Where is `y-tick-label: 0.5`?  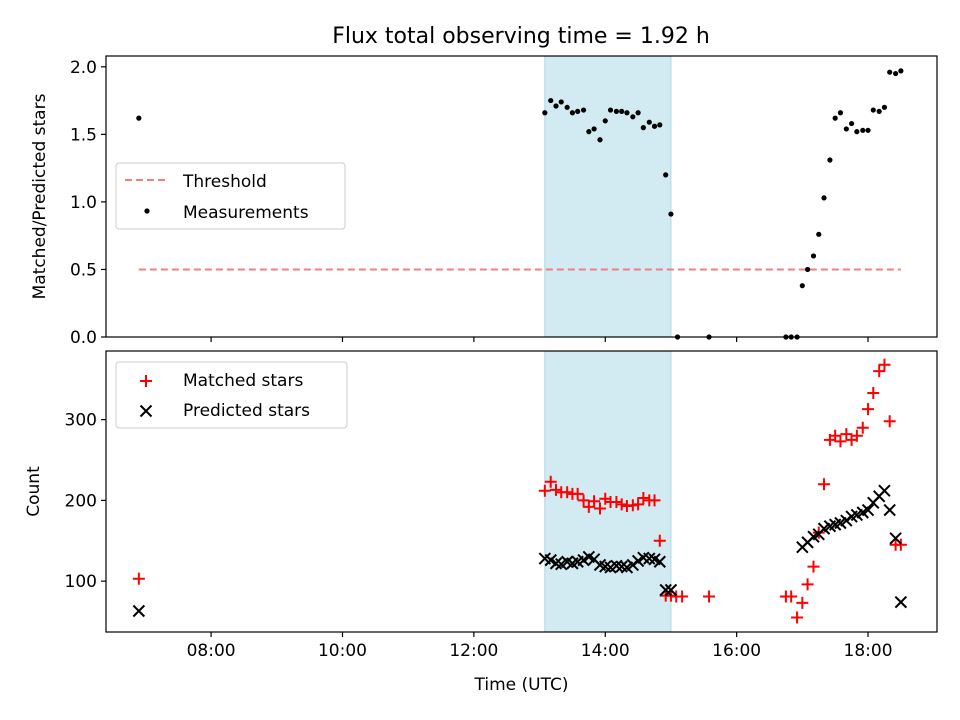 y-tick-label: 0.5 is located at coordinates (83, 270).